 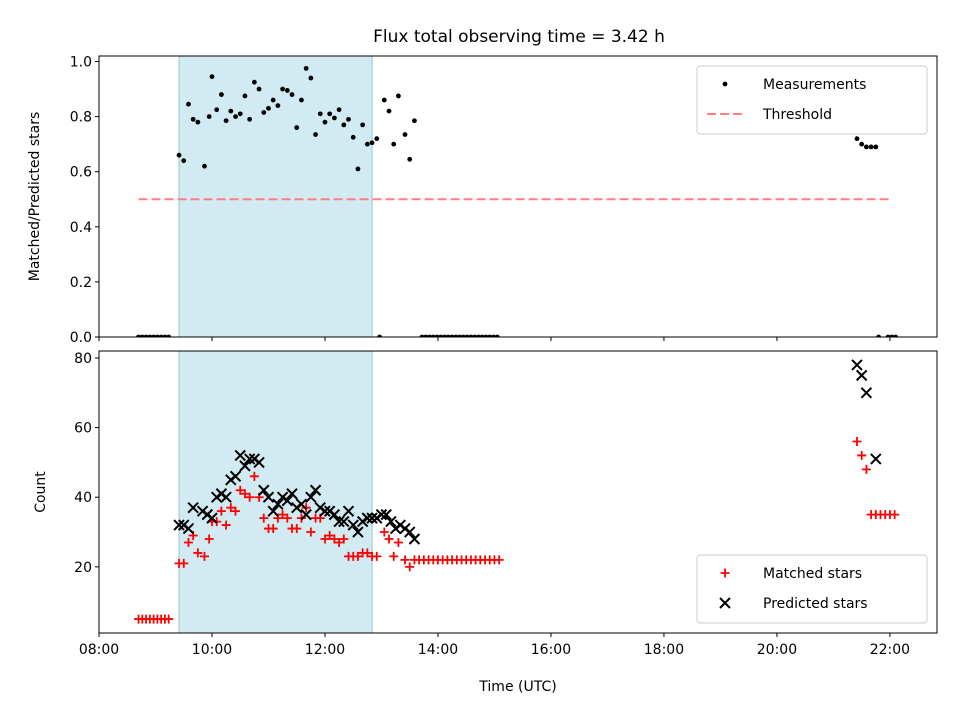 I want to click on chart-title: Flux total observing time = 3.42 h, so click(x=519, y=37).